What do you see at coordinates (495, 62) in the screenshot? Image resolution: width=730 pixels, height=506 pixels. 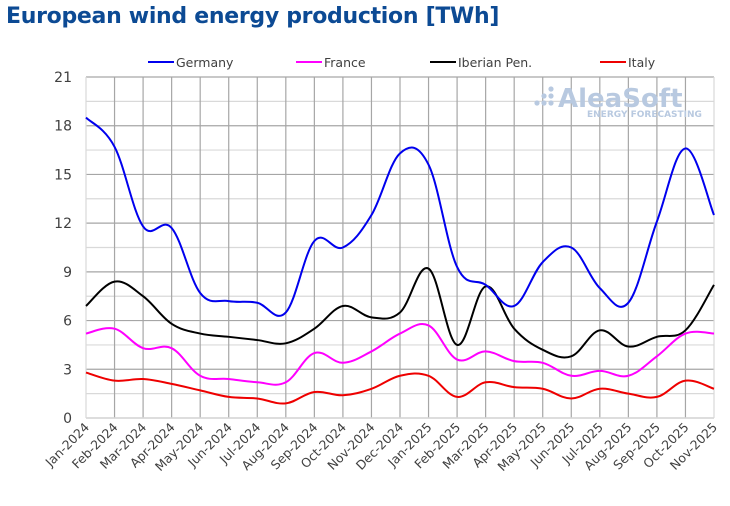 I see `legend-label: Iberian Pen.` at bounding box center [495, 62].